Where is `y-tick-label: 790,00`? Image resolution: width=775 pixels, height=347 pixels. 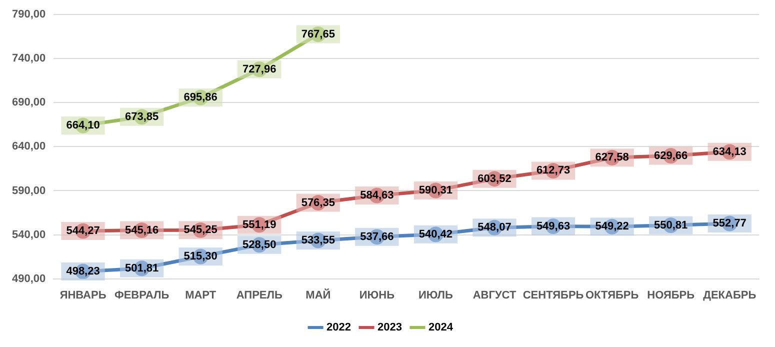 y-tick-label: 790,00 is located at coordinates (29, 14).